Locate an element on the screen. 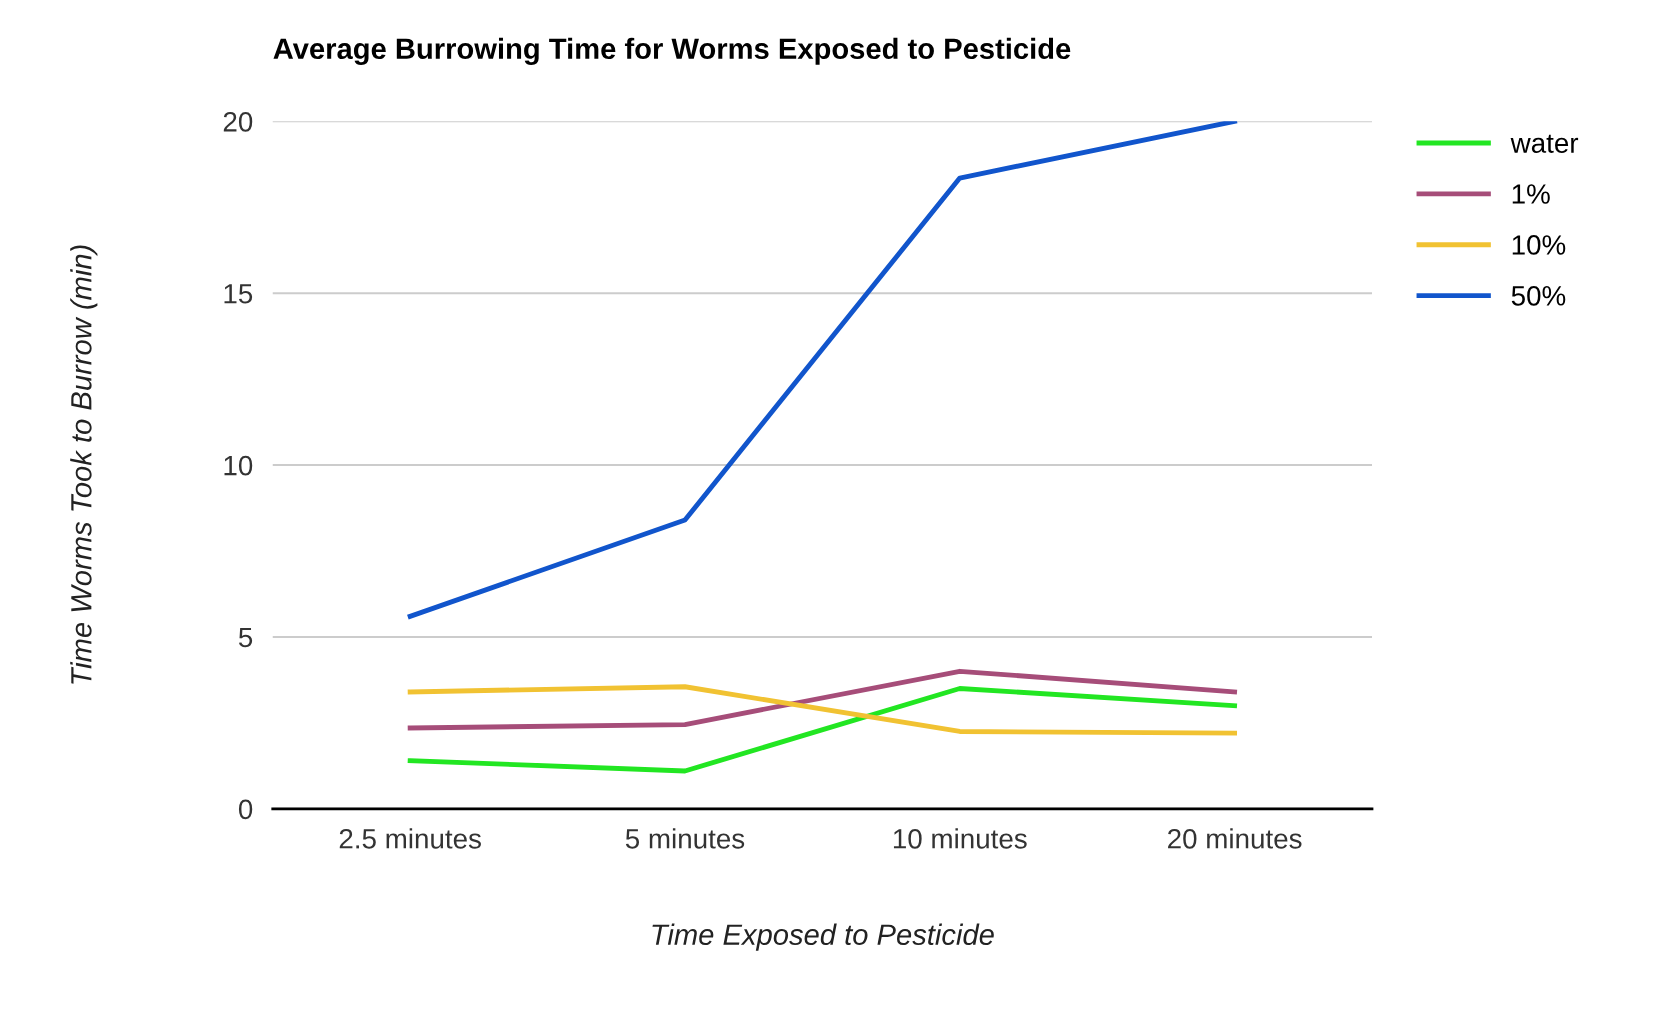  legend-label: water is located at coordinates (1544, 143).